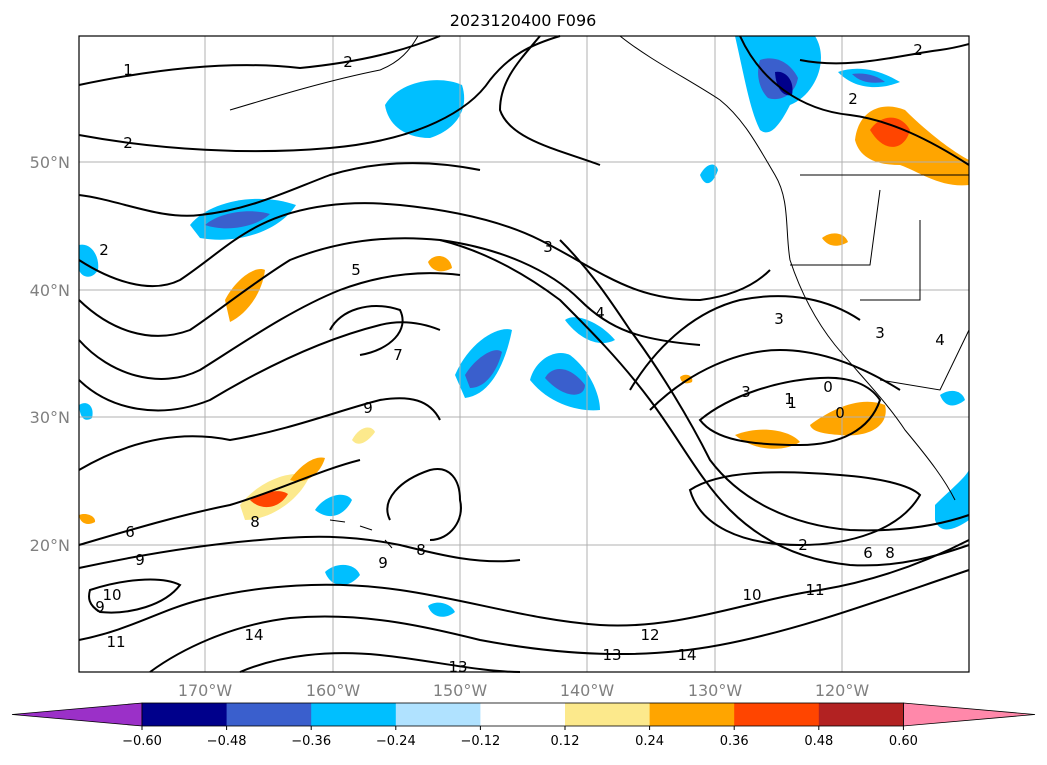 This screenshot has width=1047, height=765. I want to click on lon-label: 140°W, so click(587, 690).